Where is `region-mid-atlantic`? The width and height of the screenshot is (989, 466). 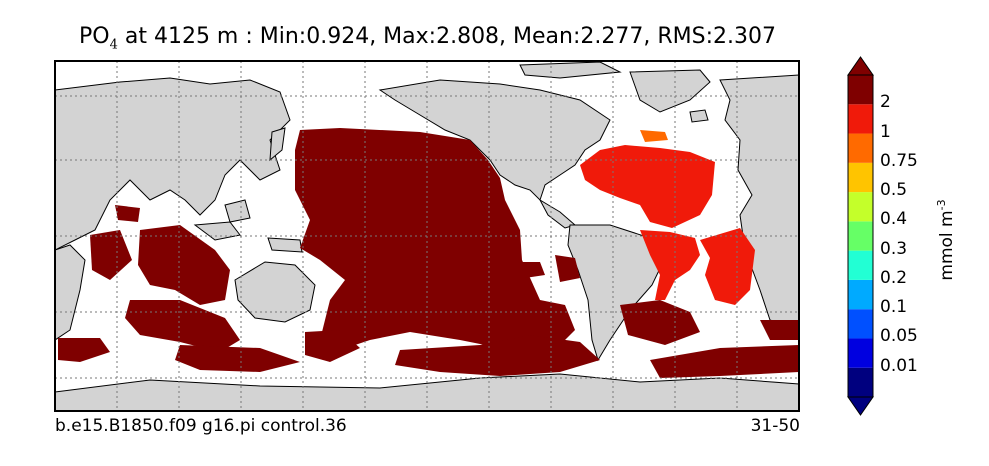 region-mid-atlantic is located at coordinates (670, 265).